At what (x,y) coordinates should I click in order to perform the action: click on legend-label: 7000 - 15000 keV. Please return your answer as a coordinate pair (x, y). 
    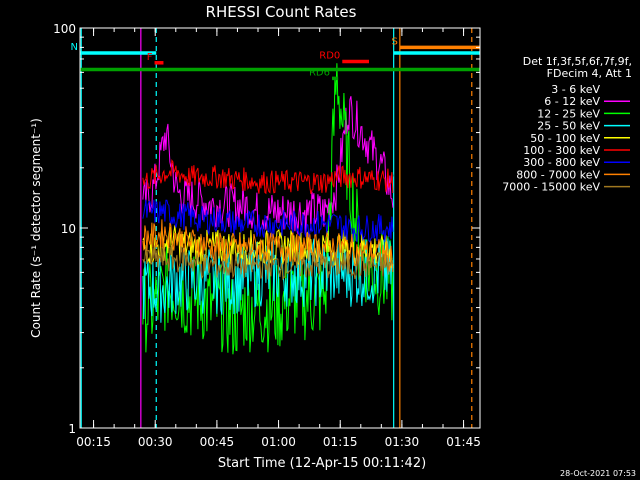
    Looking at the image, I should click on (551, 187).